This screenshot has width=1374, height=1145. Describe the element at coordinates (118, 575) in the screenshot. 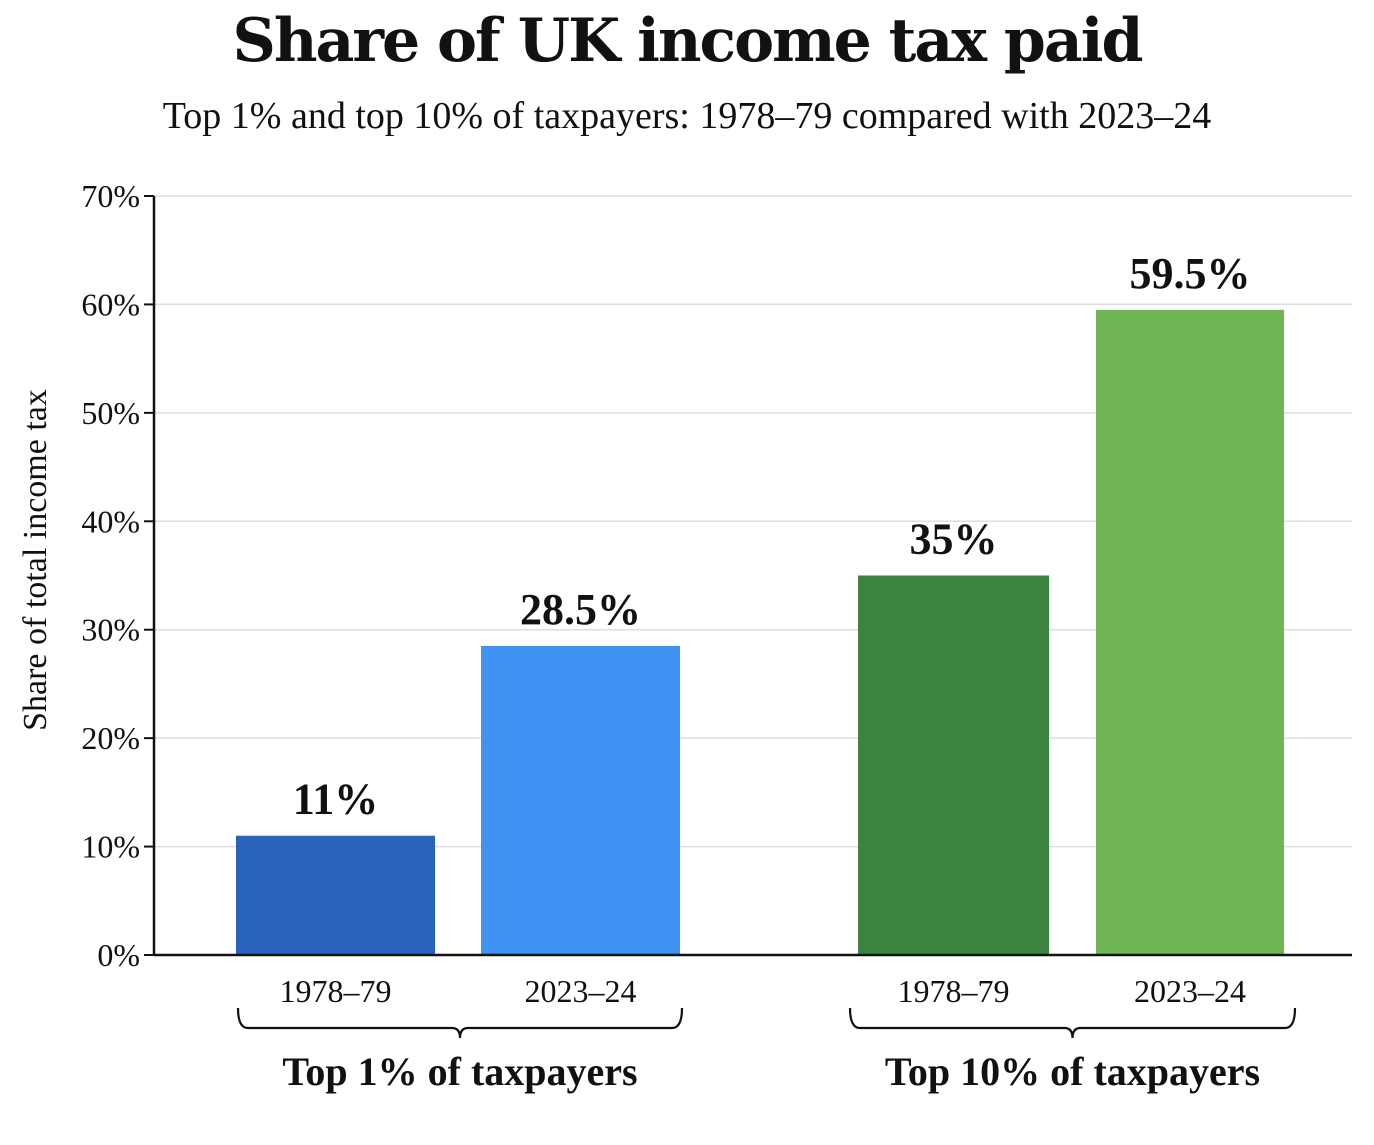

I see `y-axis: 0% 10% 20% 30% 40% 50% 60% 70%` at that location.